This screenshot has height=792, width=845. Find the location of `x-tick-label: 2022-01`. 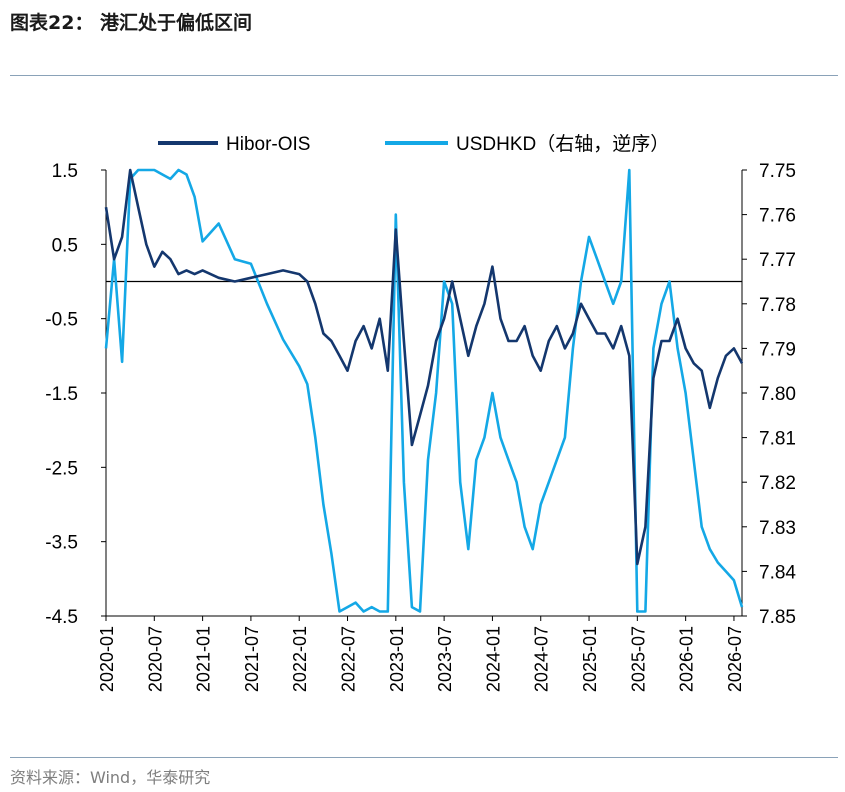

x-tick-label: 2022-01 is located at coordinates (300, 659).